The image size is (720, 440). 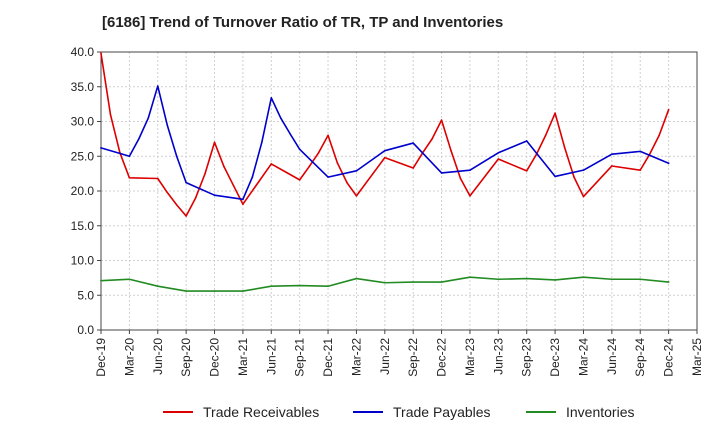 I want to click on x-tick-label: Mar-22, so click(x=356, y=357).